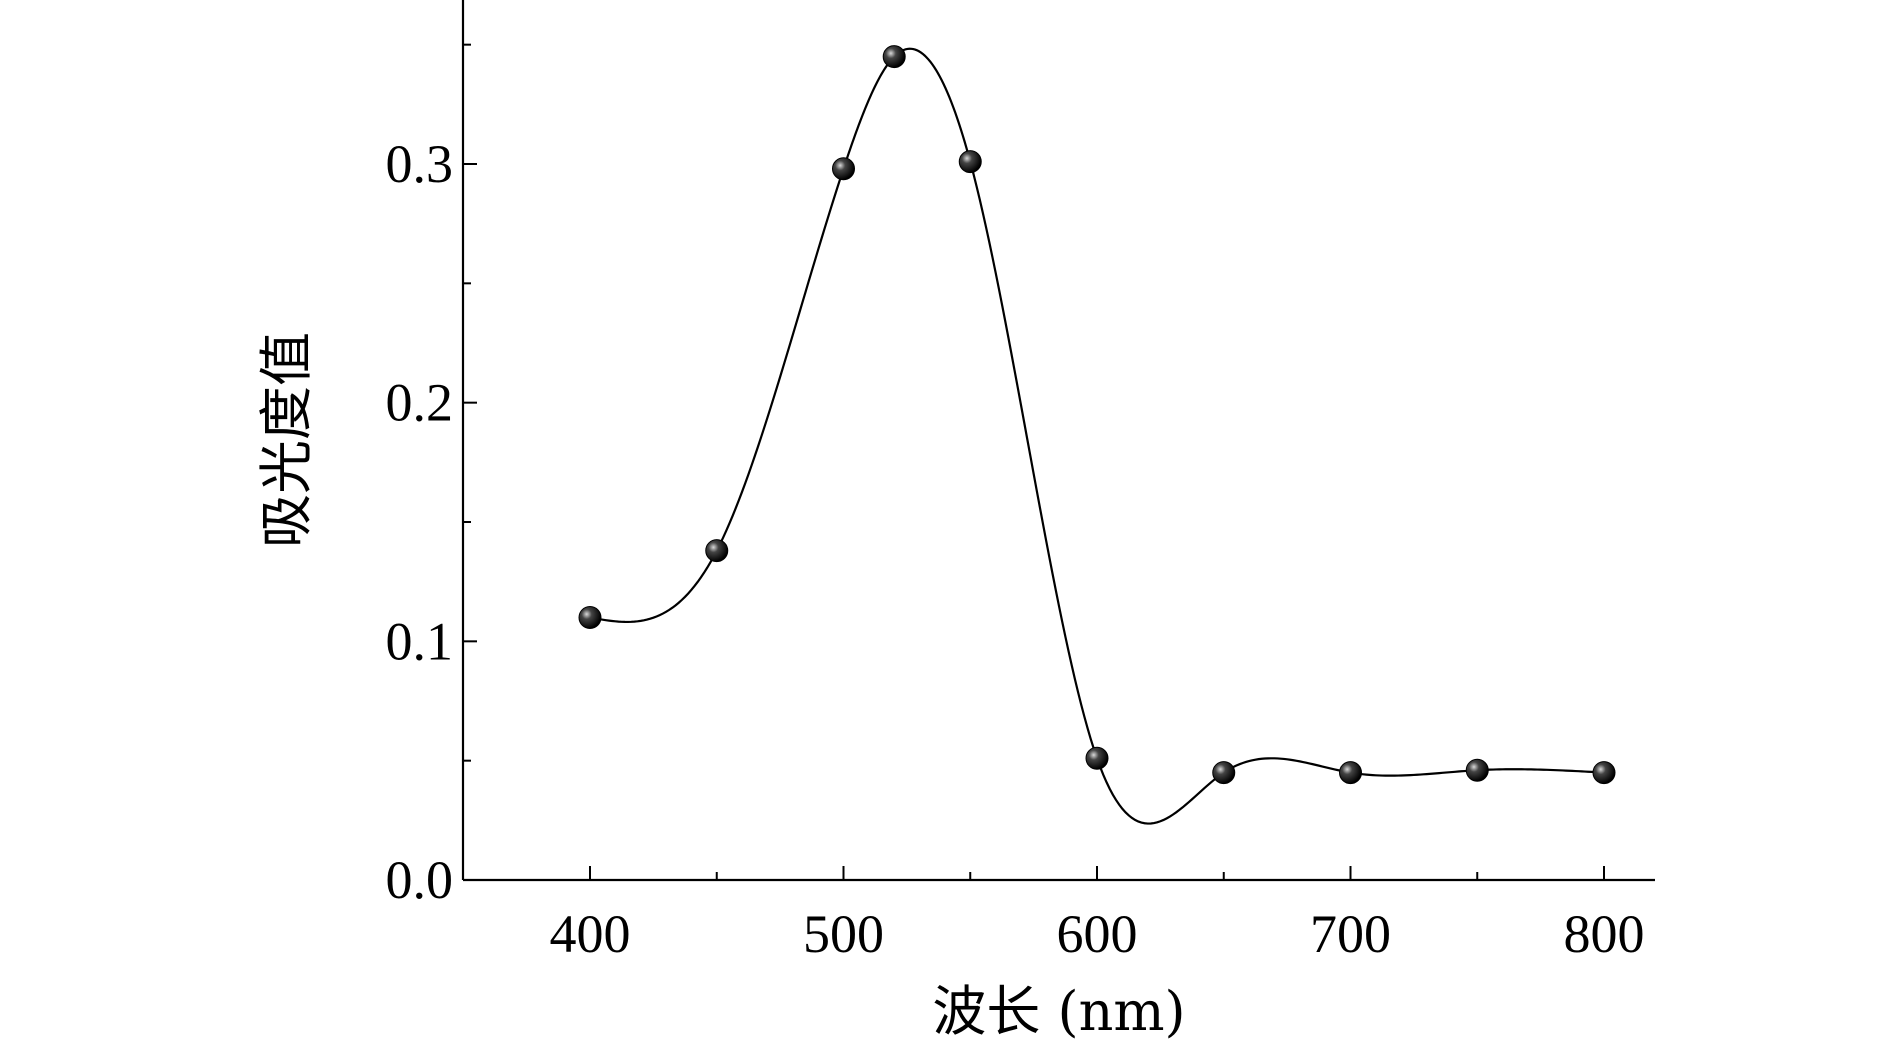 This screenshot has height=1045, width=1890. I want to click on x-ticks: 400 500 600 700 800, so click(1097, 915).